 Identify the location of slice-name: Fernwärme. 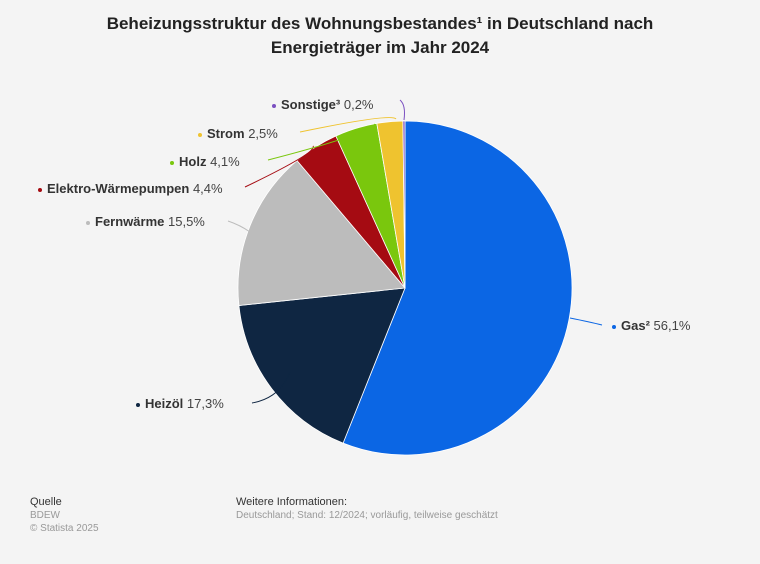
(130, 221).